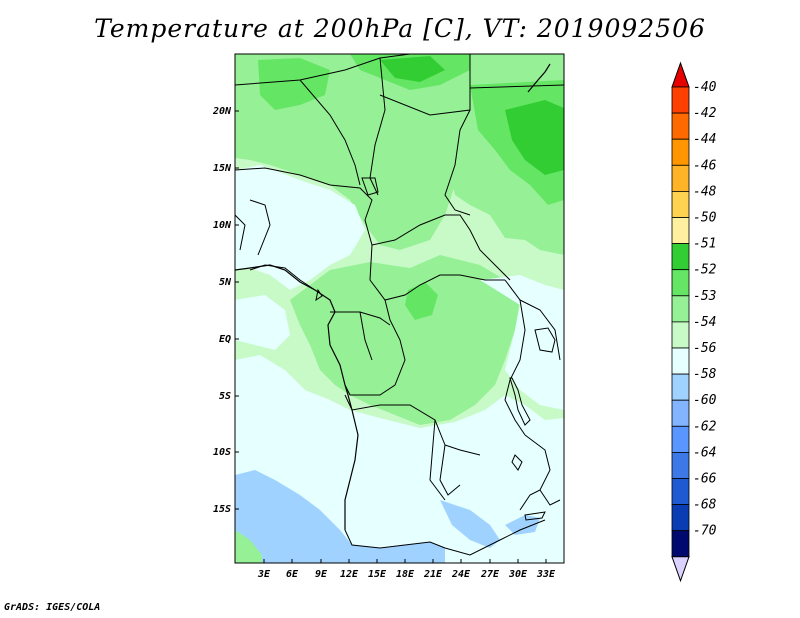 Image resolution: width=800 pixels, height=618 pixels. Describe the element at coordinates (705, 191) in the screenshot. I see `legend-label: -48` at that location.